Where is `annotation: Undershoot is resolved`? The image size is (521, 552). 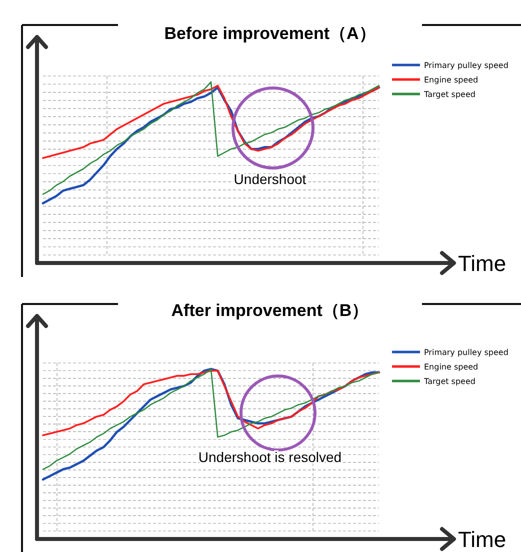 annotation: Undershoot is resolved is located at coordinates (270, 457).